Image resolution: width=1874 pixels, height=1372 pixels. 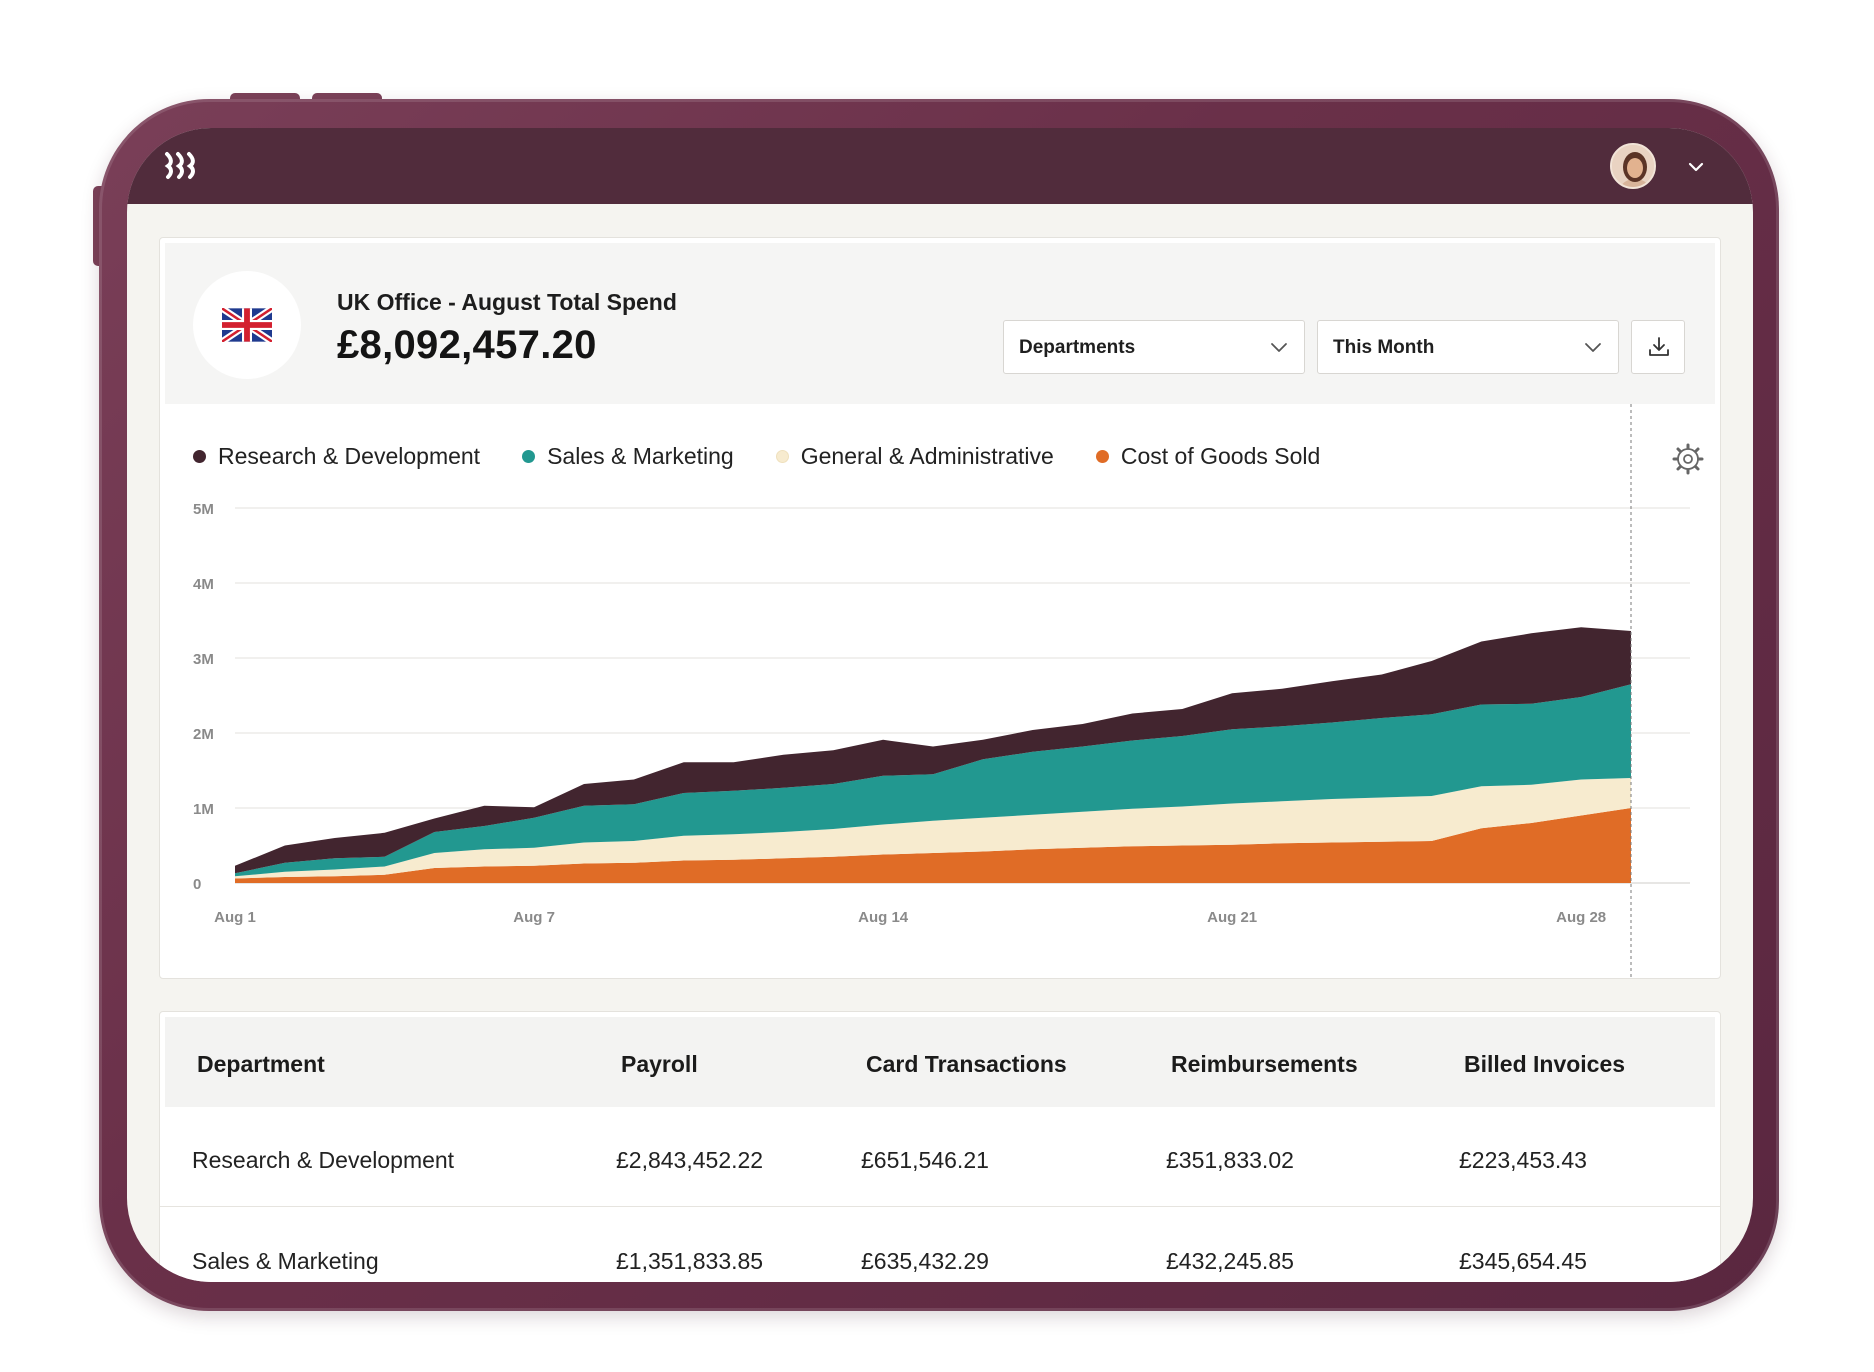 What do you see at coordinates (261, 1064) in the screenshot?
I see `column-header: Department` at bounding box center [261, 1064].